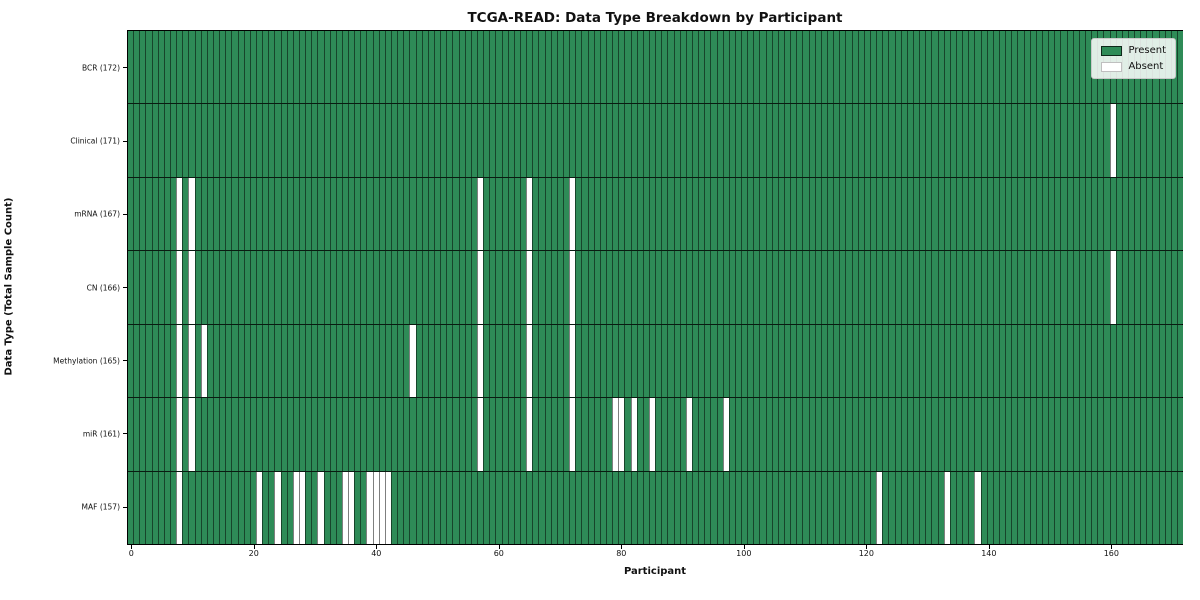 Image resolution: width=1200 pixels, height=600 pixels. What do you see at coordinates (655, 571) in the screenshot?
I see `x-axis-label: Participant` at bounding box center [655, 571].